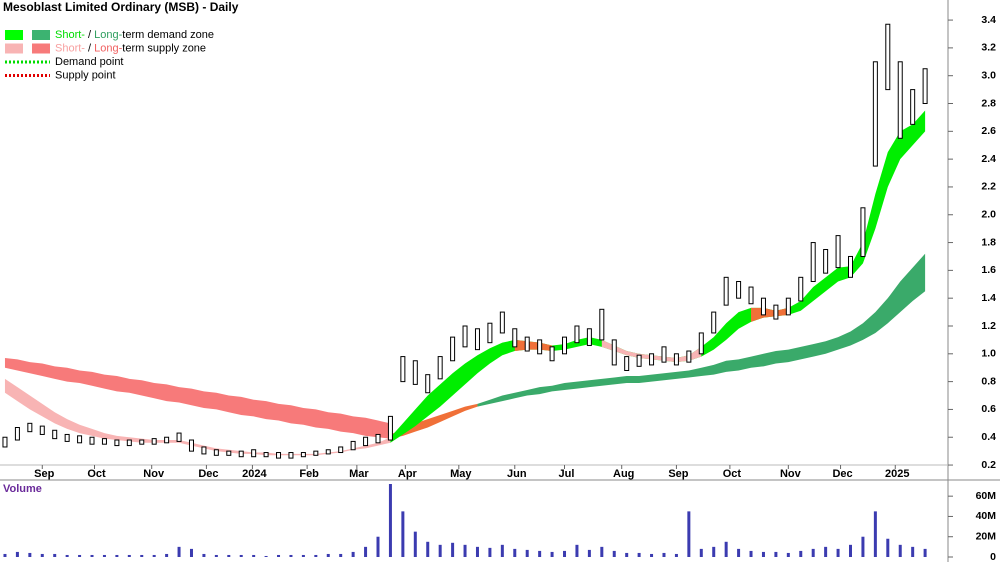  I want to click on y-tick-label: 2.6, so click(988, 131).